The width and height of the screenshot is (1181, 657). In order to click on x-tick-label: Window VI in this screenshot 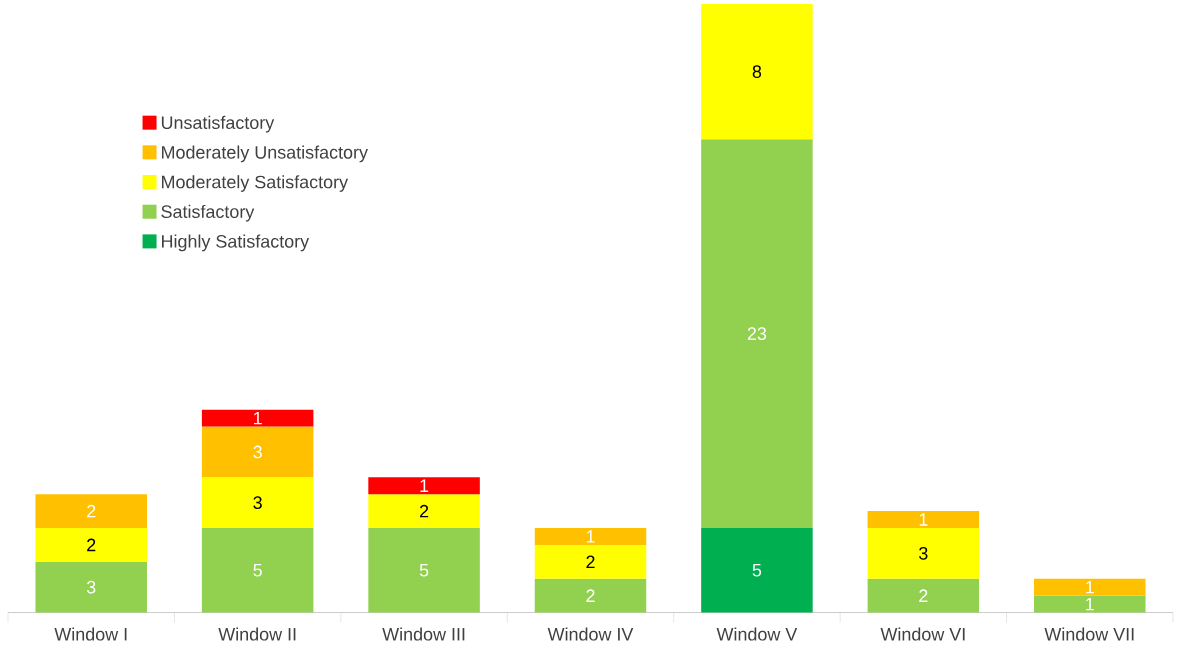, I will do `click(922, 634)`.